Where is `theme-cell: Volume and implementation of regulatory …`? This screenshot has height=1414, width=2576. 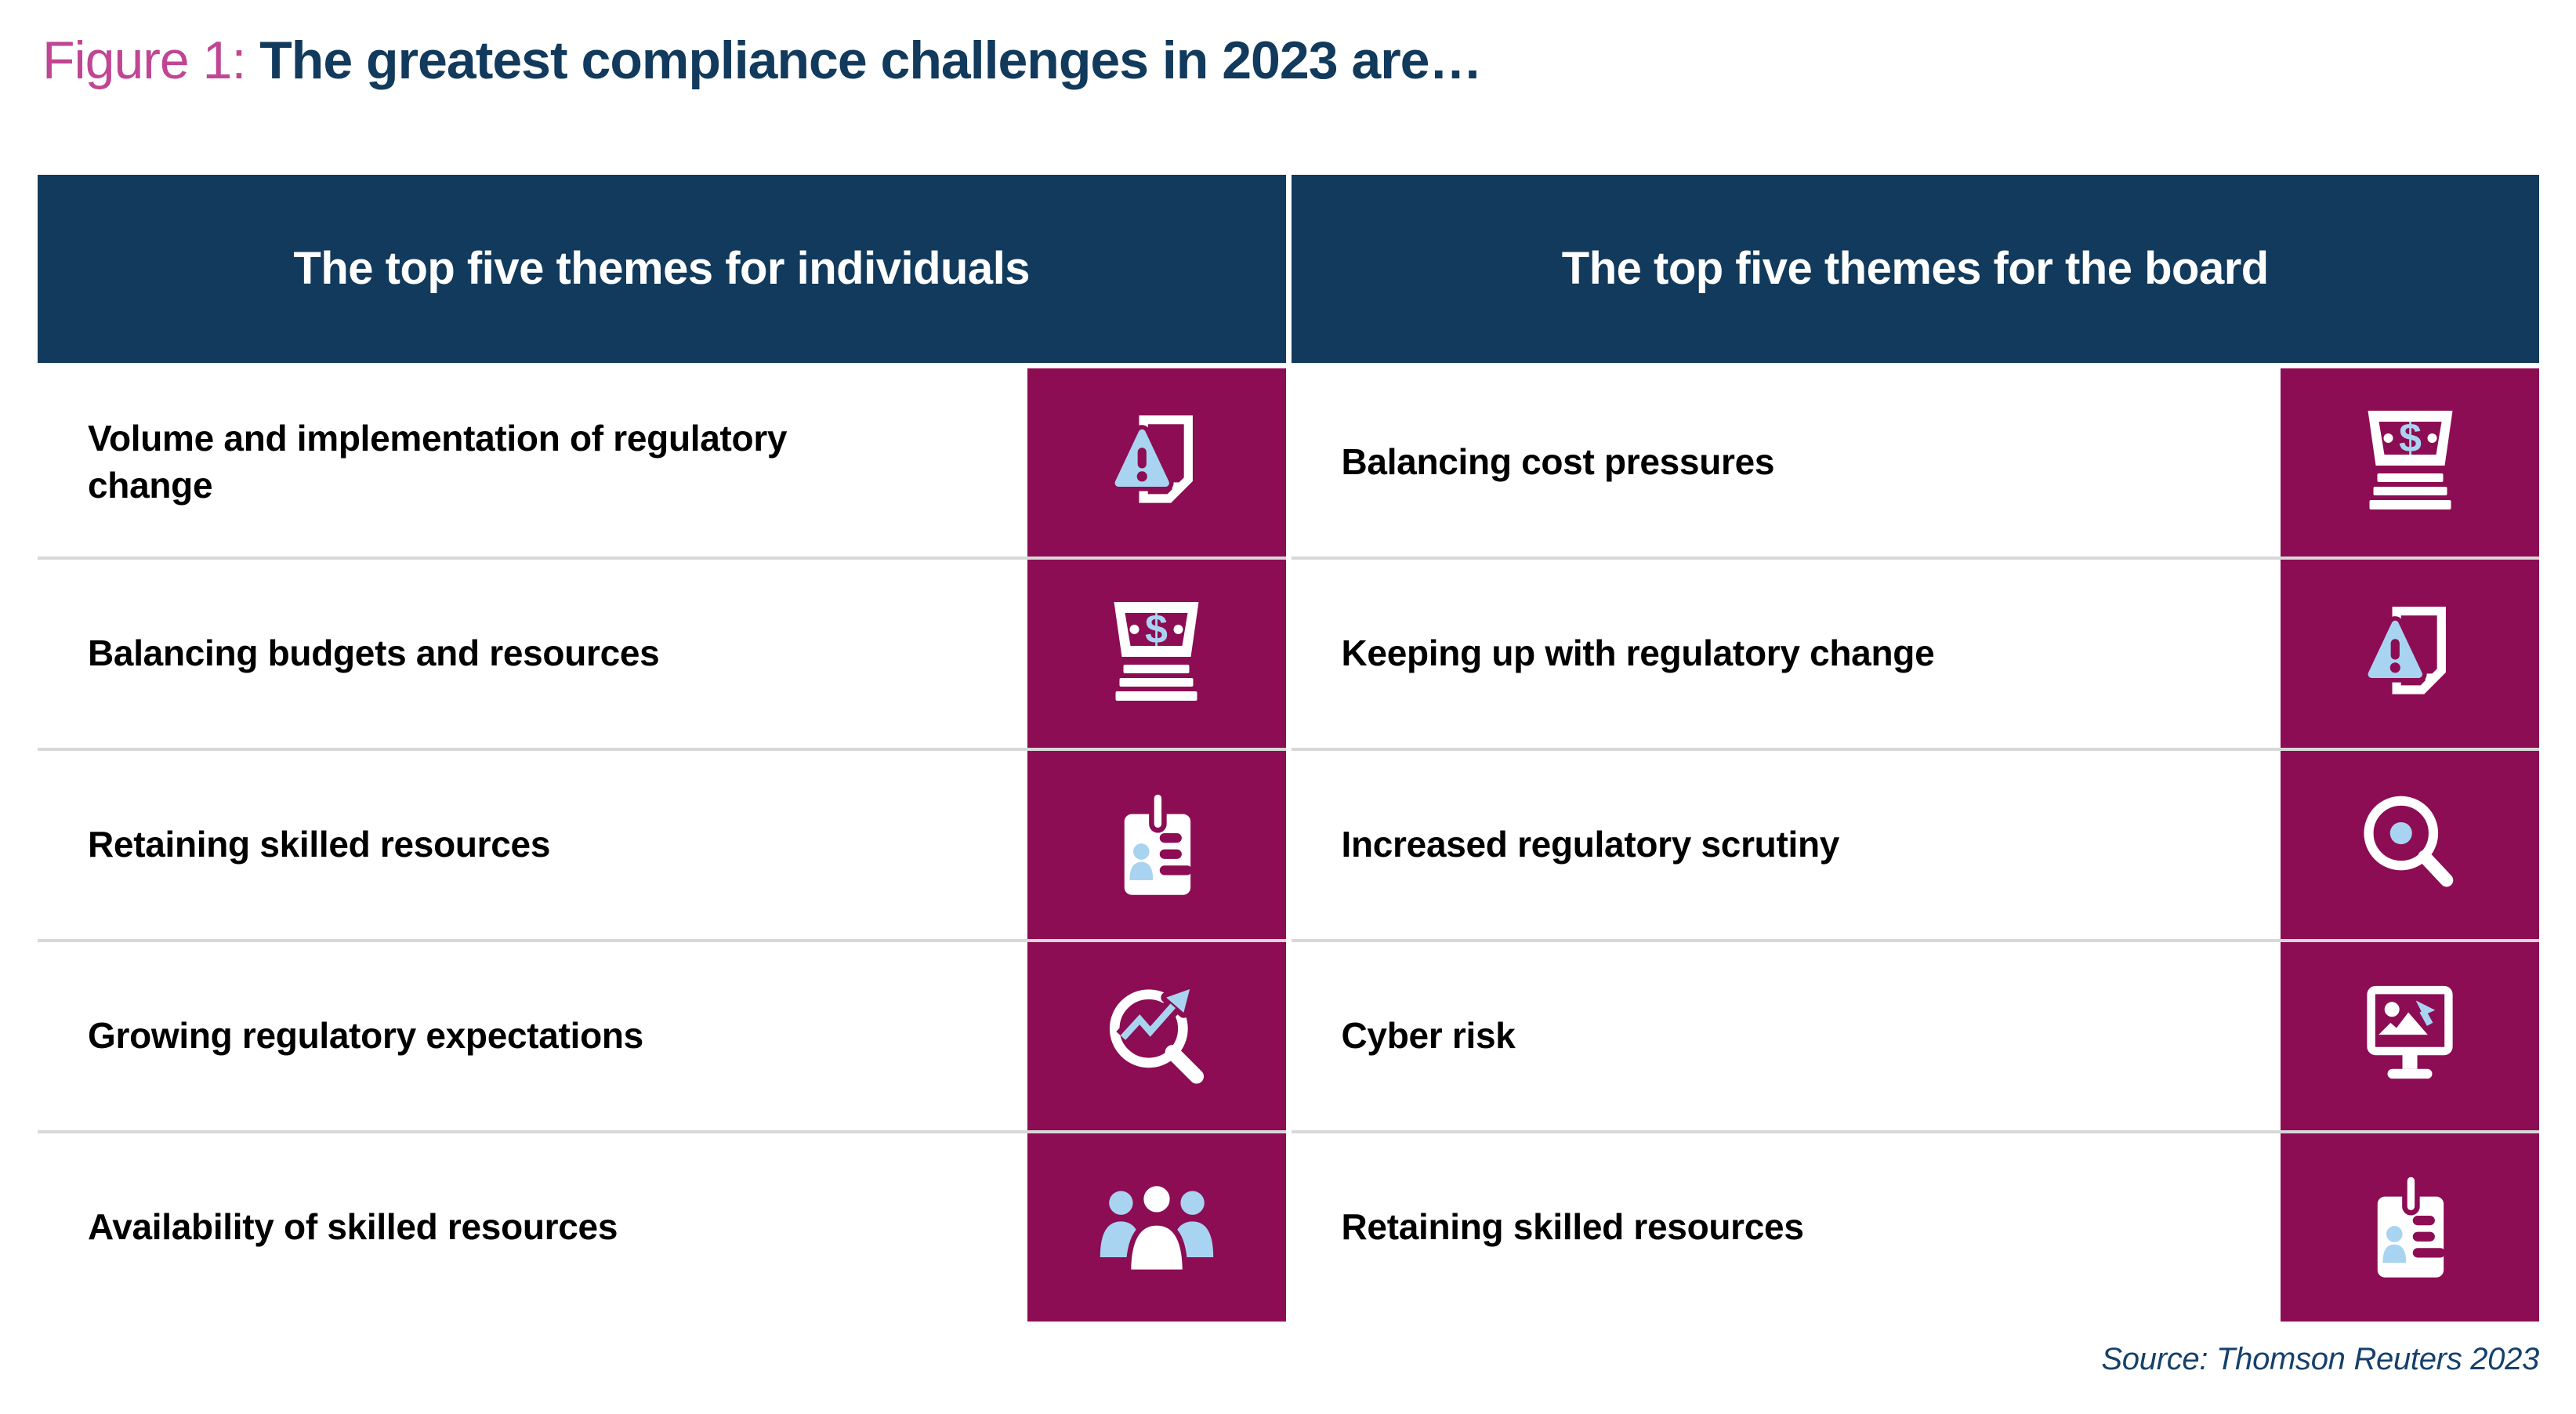 theme-cell: Volume and implementation of regulatory … is located at coordinates (532, 463).